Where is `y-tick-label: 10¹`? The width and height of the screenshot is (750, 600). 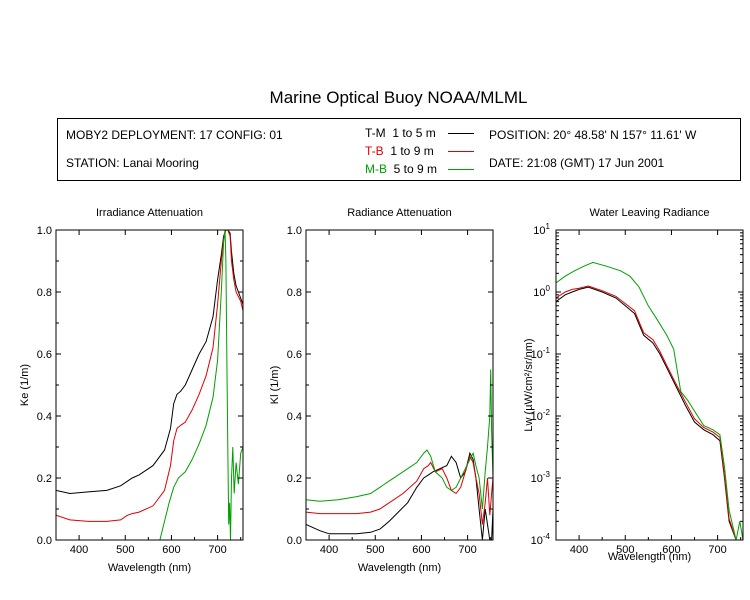 y-tick-label: 10¹ is located at coordinates (541, 229).